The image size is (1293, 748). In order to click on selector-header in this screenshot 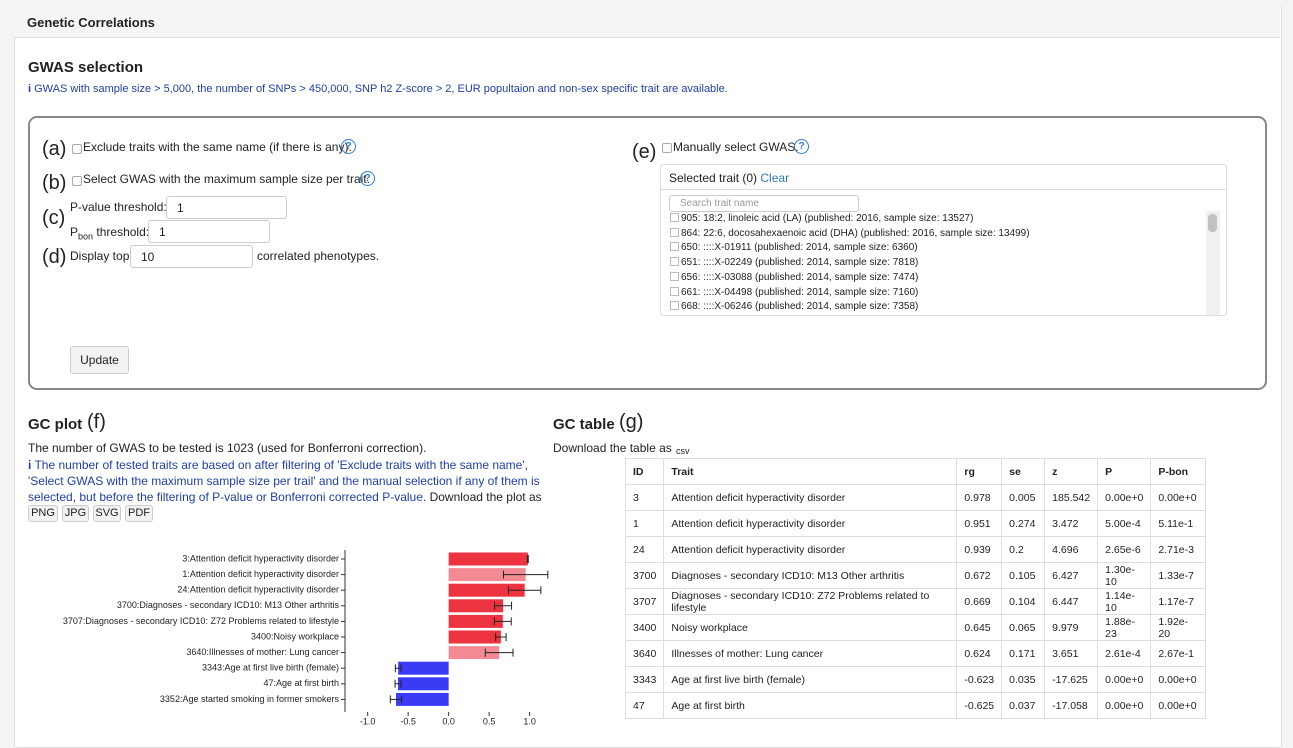, I will do `click(943, 177)`.